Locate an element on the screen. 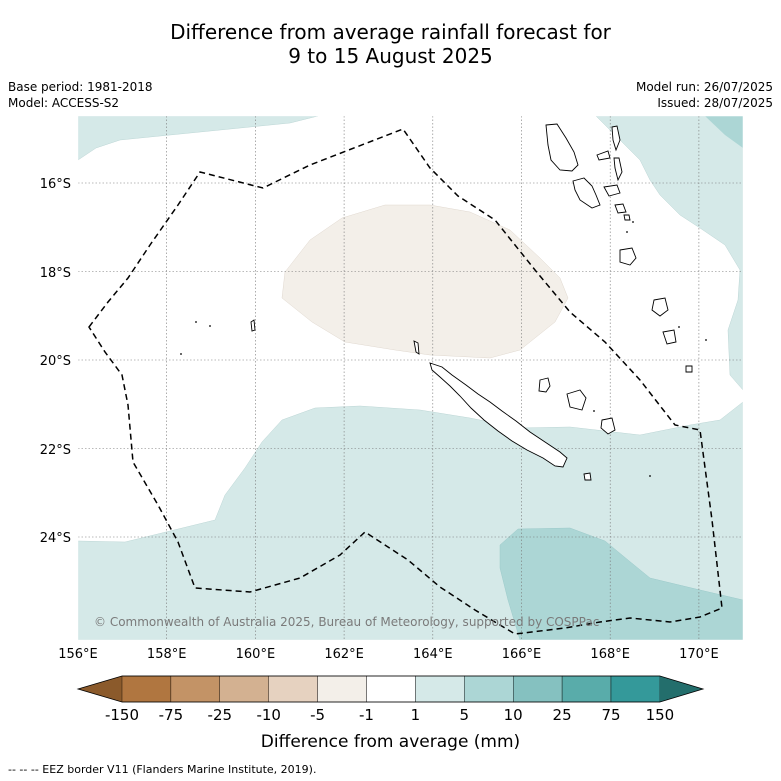  vanuatu-epi is located at coordinates (620, 208).